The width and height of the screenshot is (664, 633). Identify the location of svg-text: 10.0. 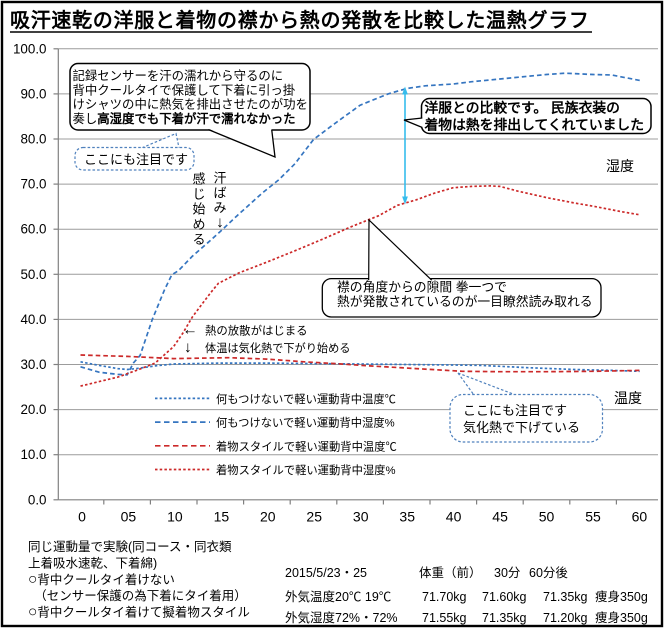
(33, 454).